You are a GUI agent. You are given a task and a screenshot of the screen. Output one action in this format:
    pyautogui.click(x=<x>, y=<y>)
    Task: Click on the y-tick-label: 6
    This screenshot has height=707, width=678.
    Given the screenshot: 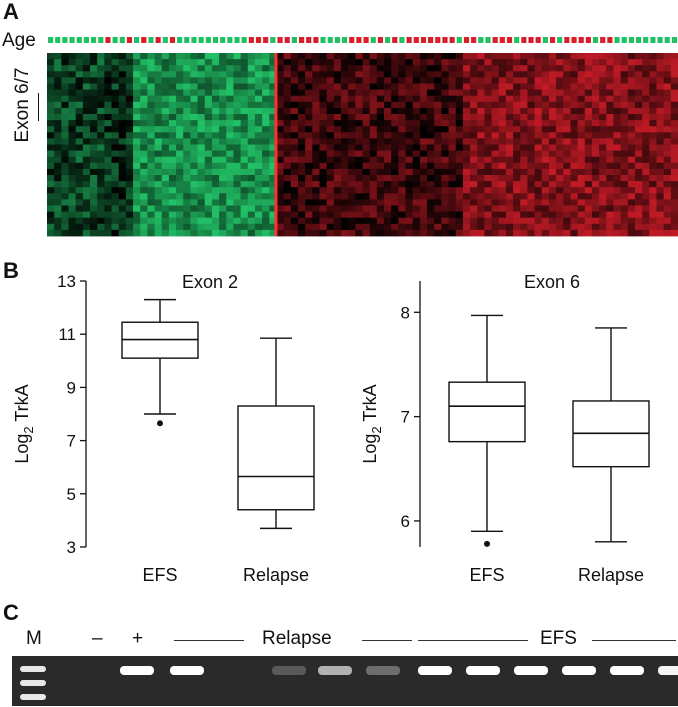 What is the action you would take?
    pyautogui.click(x=405, y=521)
    